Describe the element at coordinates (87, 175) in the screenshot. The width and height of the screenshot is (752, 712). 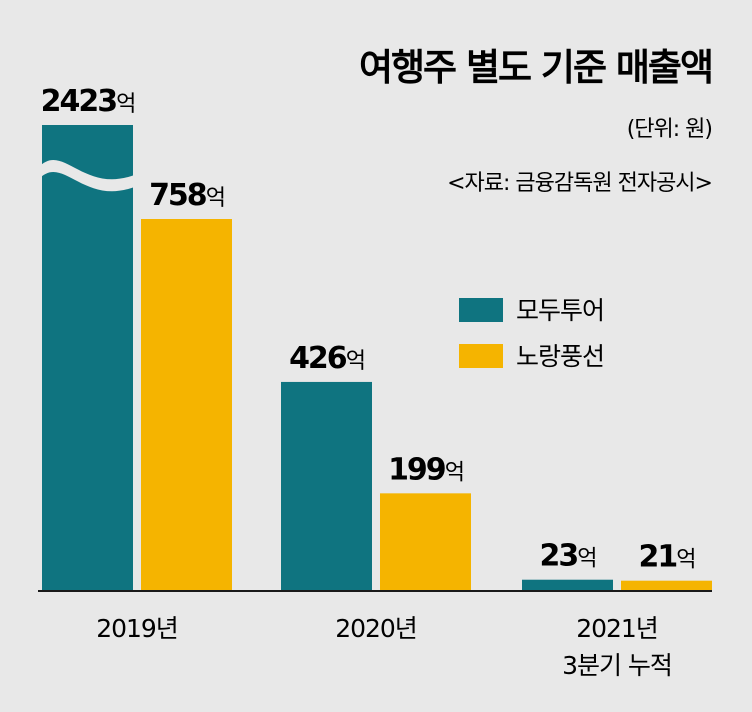
I see `axis-break-mark` at that location.